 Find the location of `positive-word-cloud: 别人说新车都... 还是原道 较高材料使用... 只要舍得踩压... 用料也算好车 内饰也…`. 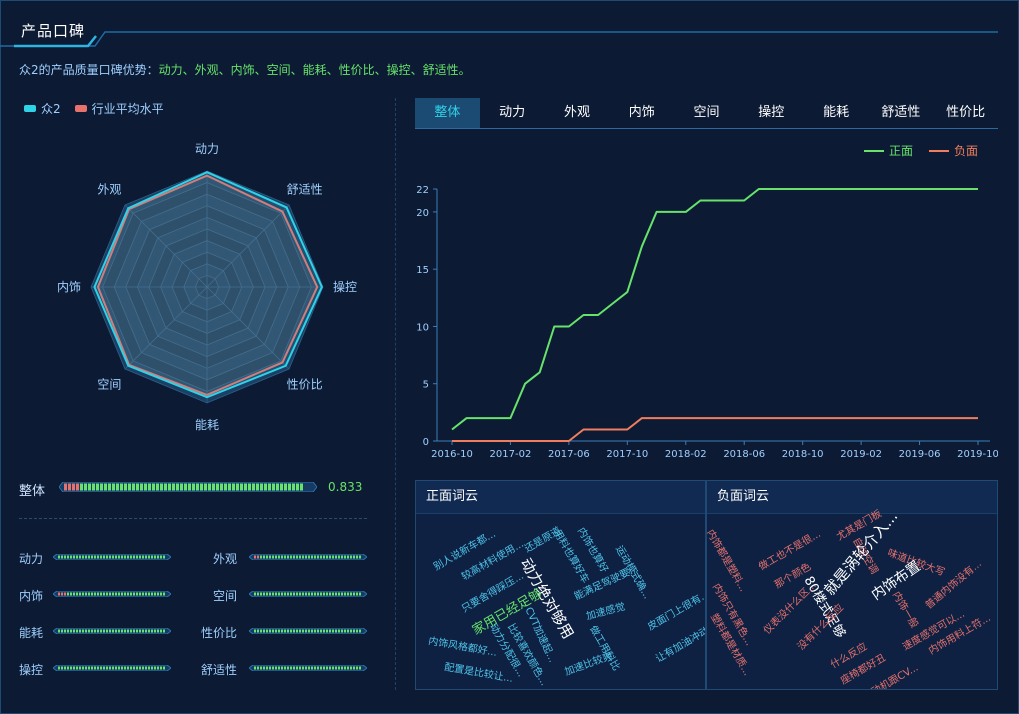

positive-word-cloud: 别人说新车都... 还是原道 较高材料使用... 只要舍得踩压... 用料也算好车 内饰也… is located at coordinates (560, 601).